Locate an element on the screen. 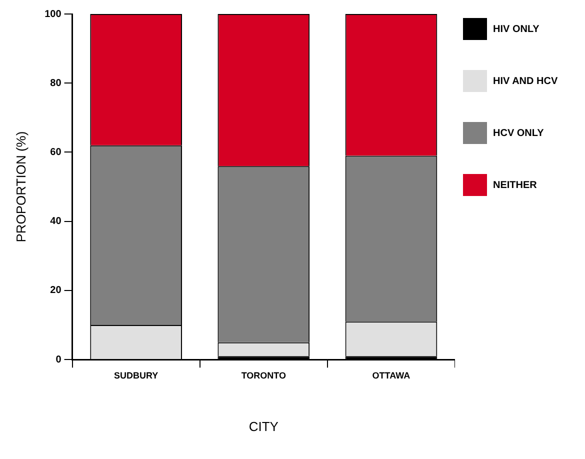  y-tick-label: 80 is located at coordinates (56, 83).